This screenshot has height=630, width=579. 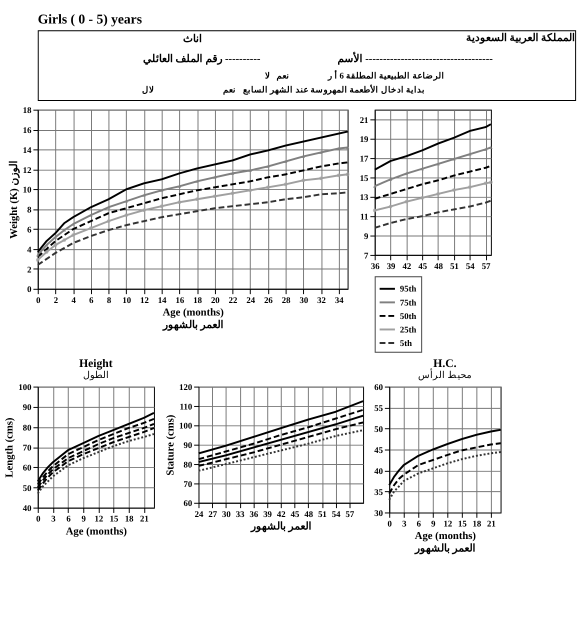 I want to click on y-tick-label: 18, so click(x=27, y=110).